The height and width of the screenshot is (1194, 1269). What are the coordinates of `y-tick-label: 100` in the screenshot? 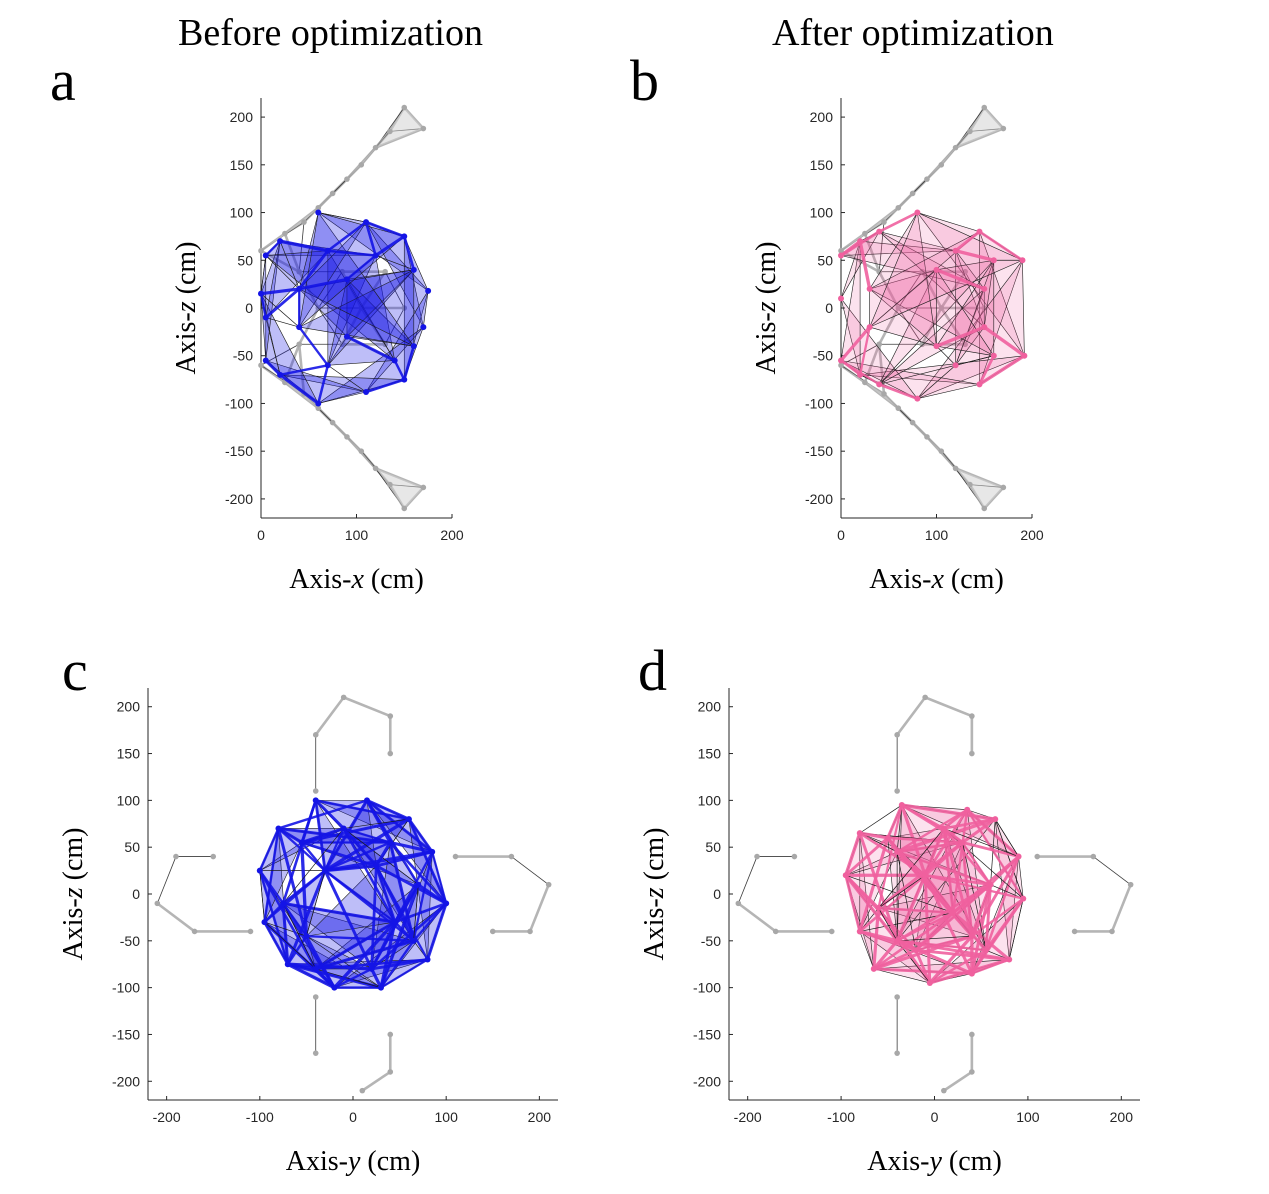 It's located at (242, 213).